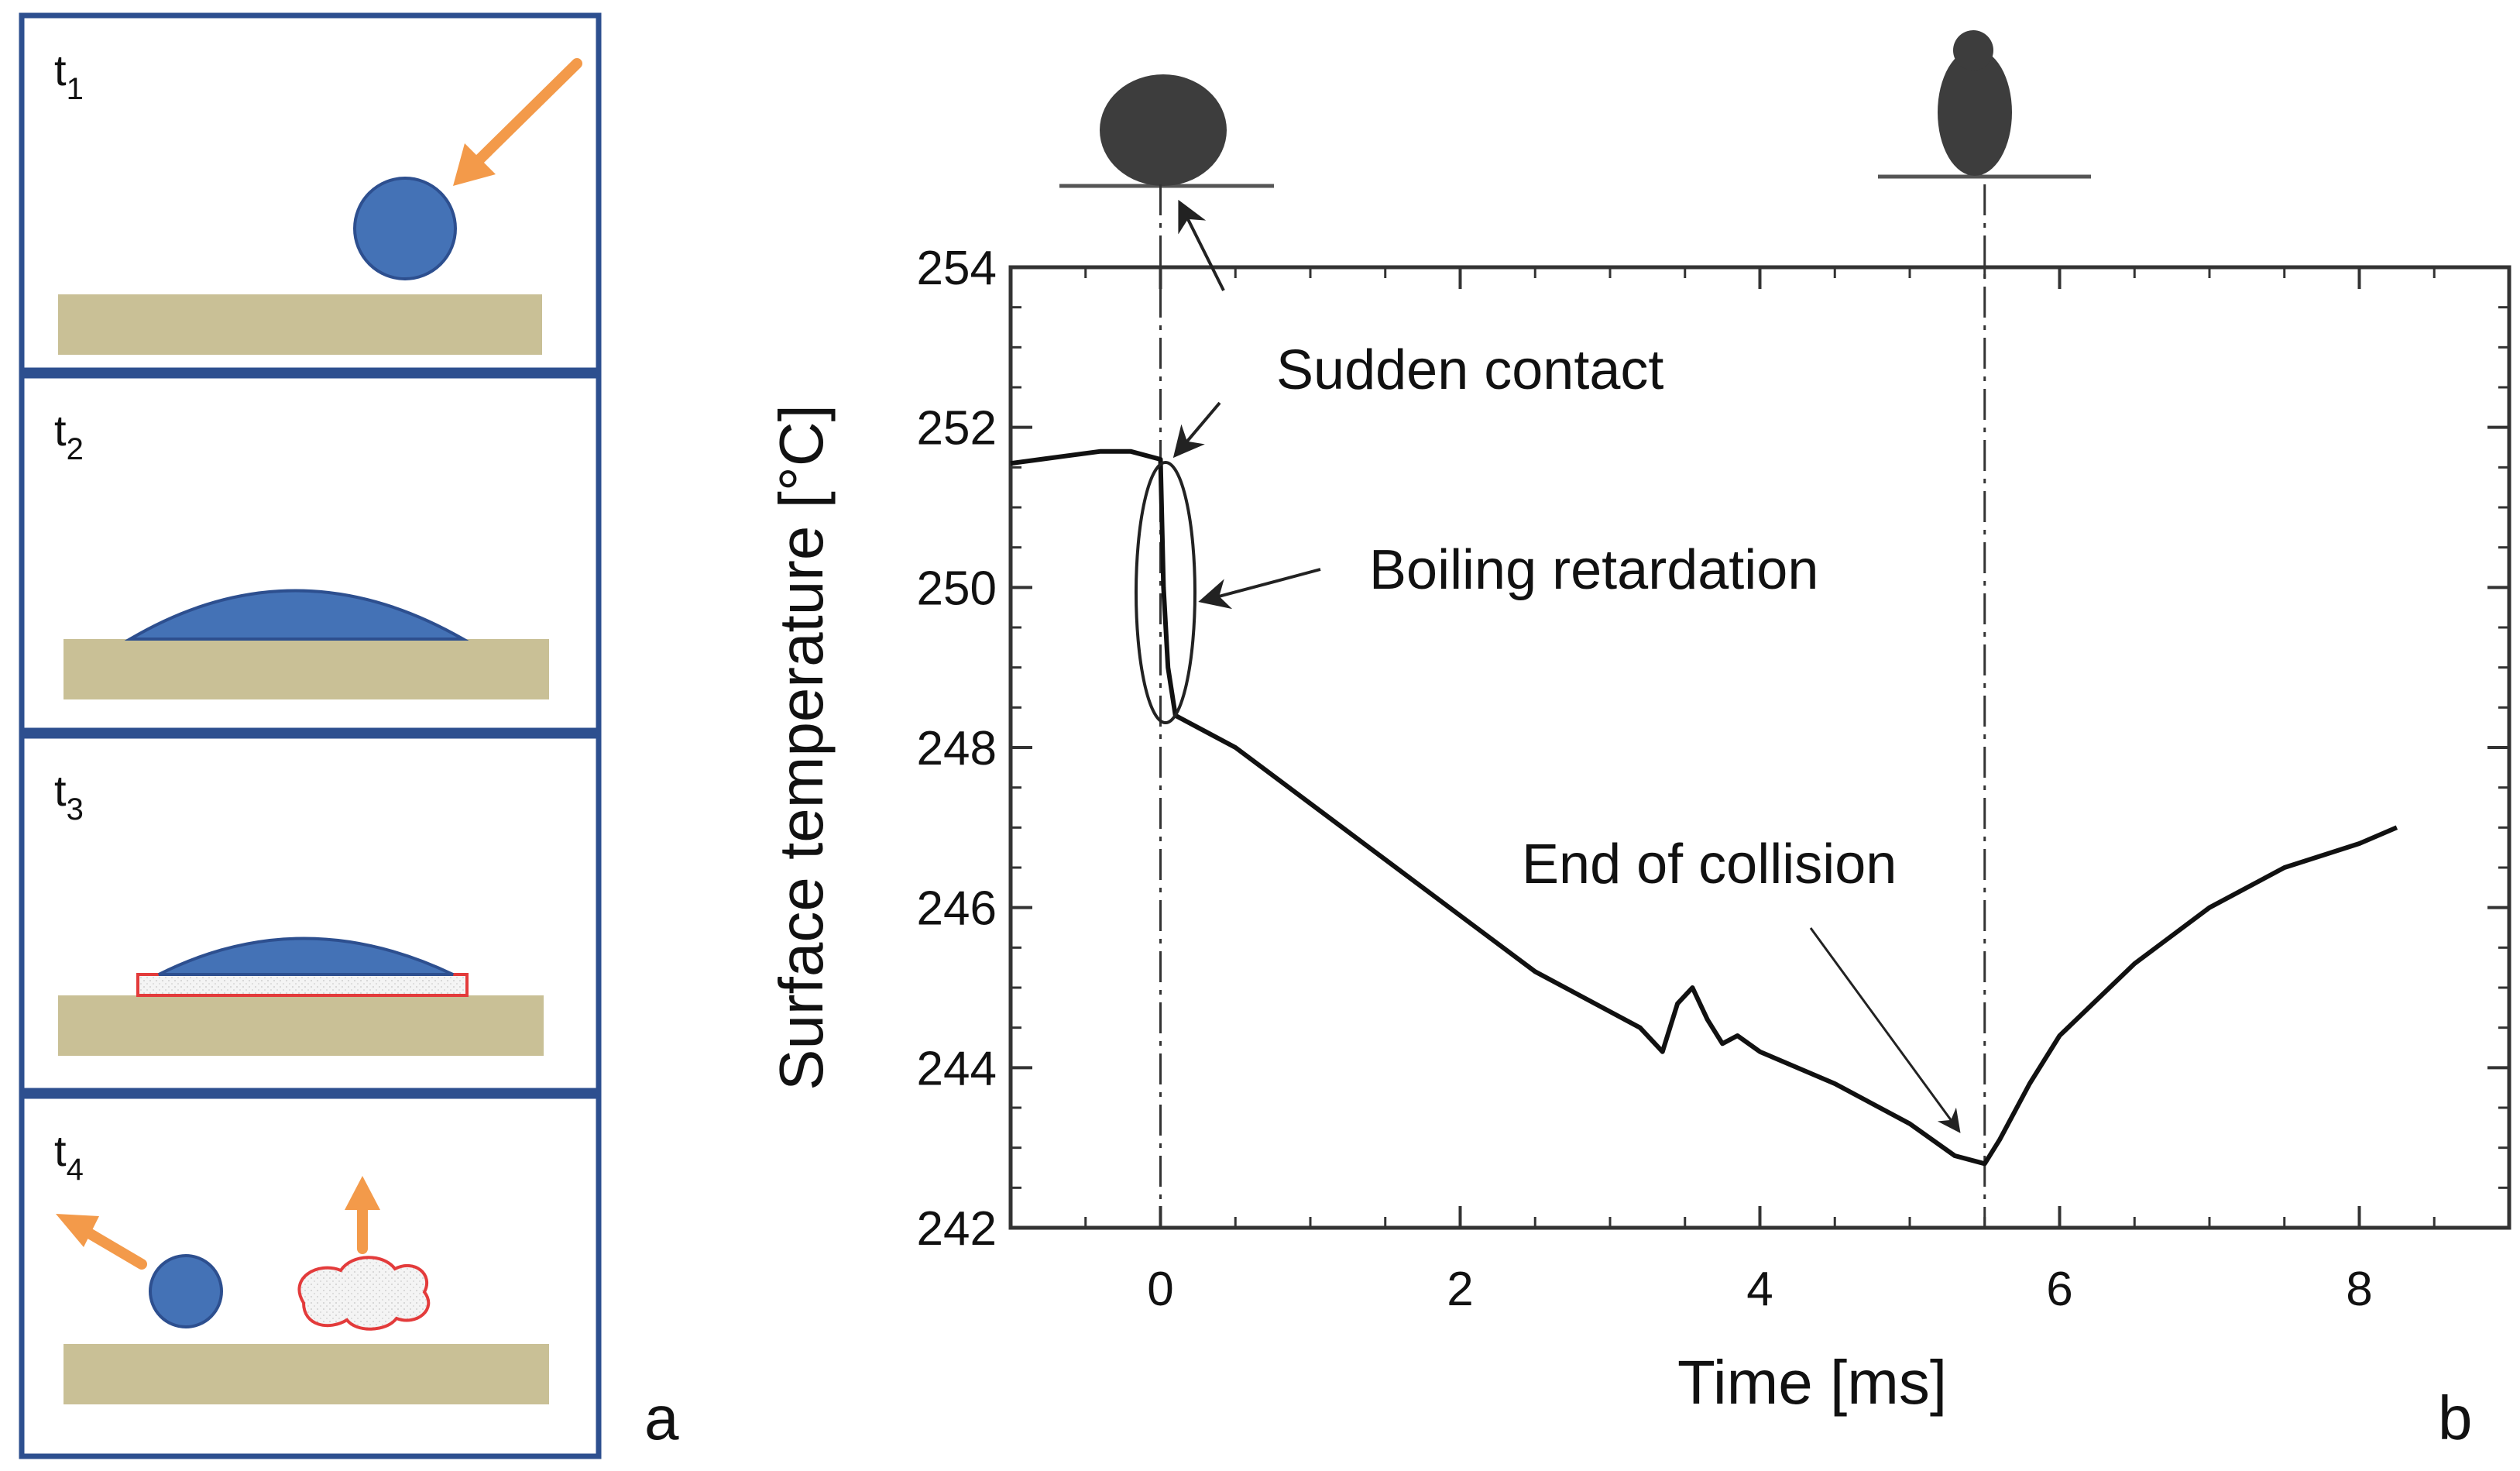 The width and height of the screenshot is (2520, 1471). I want to click on droplet-silhouette-rebound, so click(1985, 104).